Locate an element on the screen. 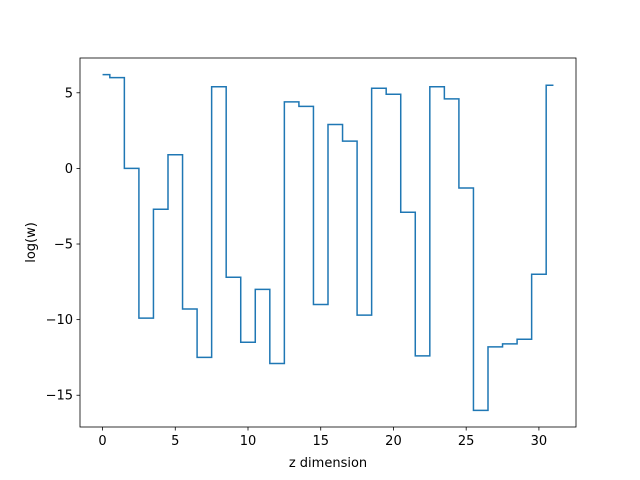  x-tick-label: 5 is located at coordinates (175, 441).